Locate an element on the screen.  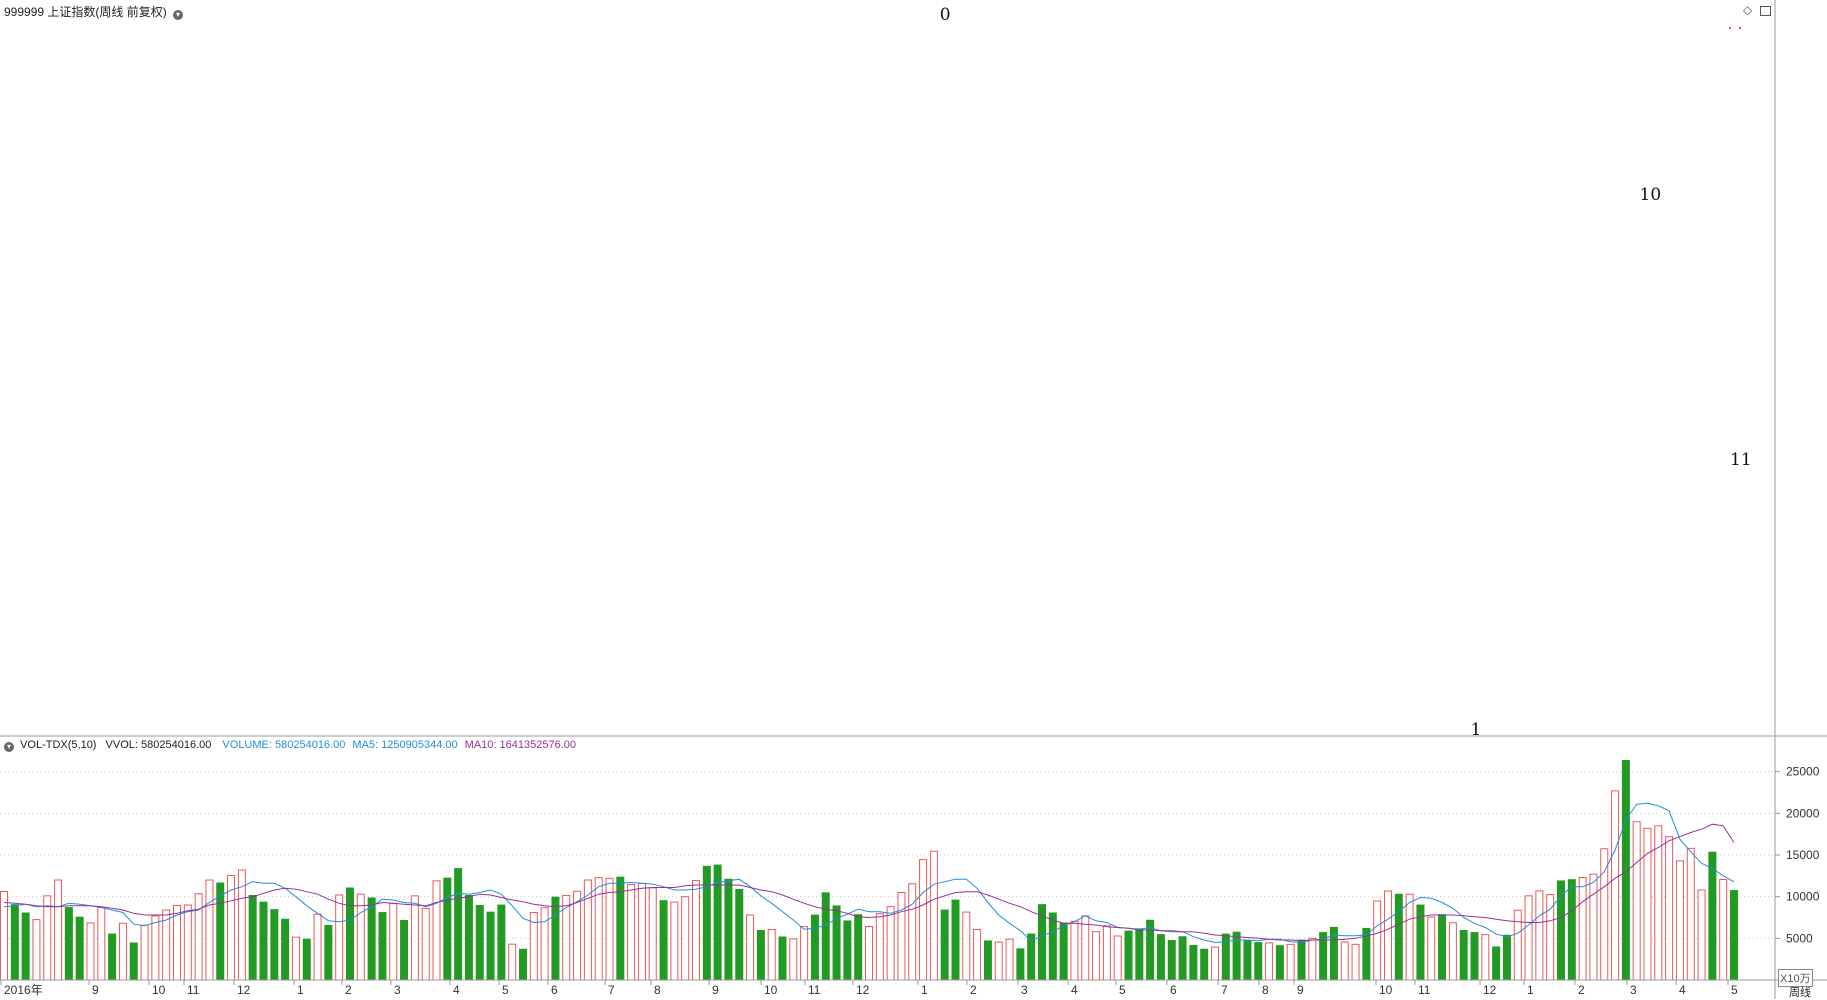
ma5-line is located at coordinates (869, 873).